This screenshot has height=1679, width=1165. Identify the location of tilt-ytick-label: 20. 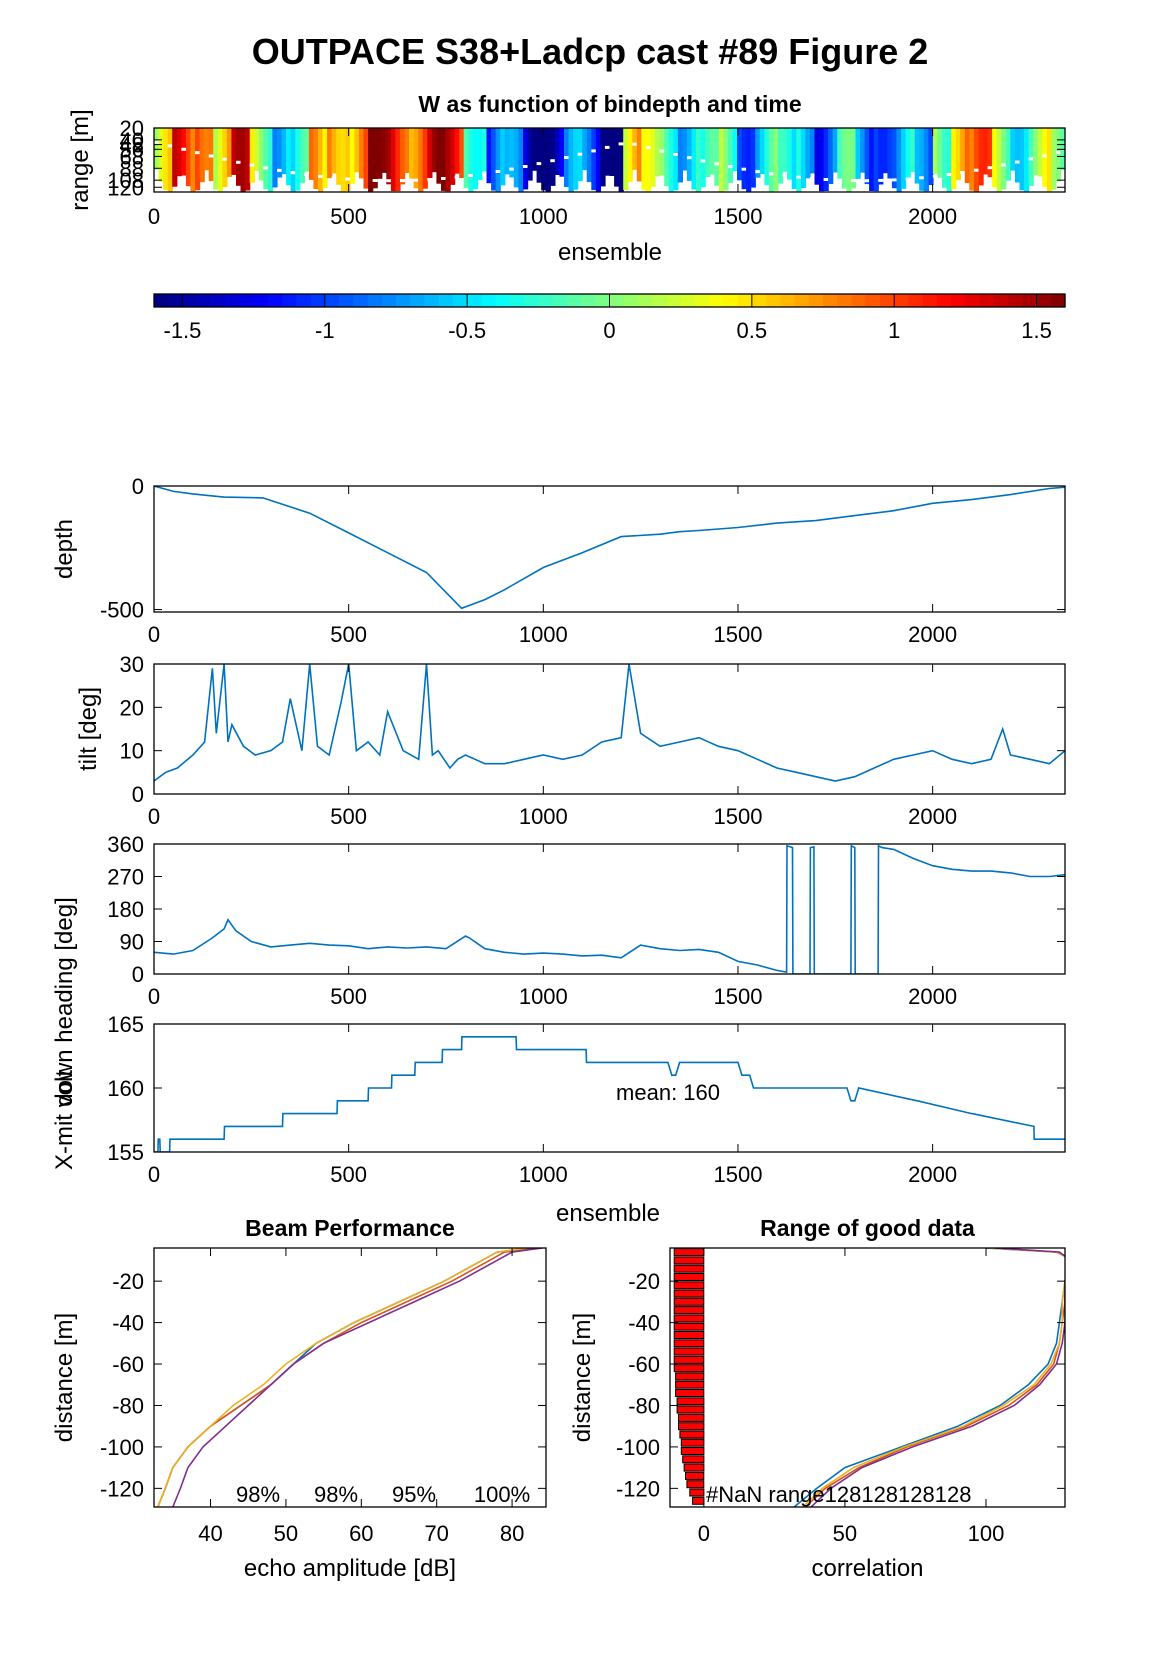
(132, 707).